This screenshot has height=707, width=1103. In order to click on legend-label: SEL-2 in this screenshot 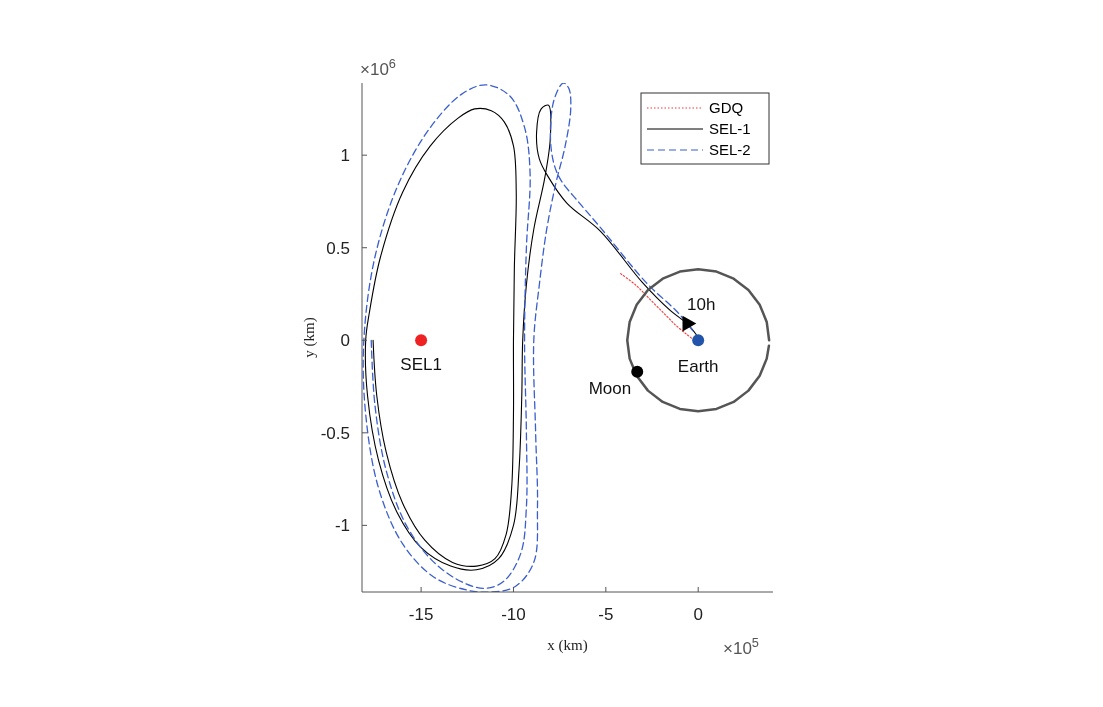, I will do `click(730, 149)`.